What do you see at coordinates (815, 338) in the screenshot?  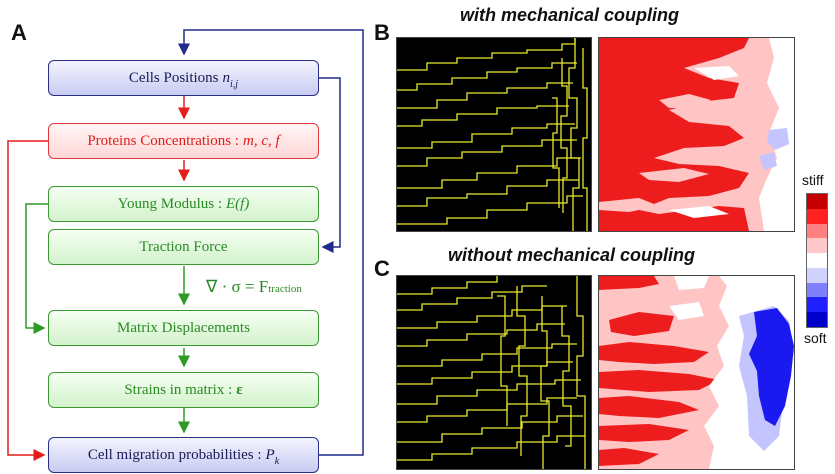 I see `legend-soft-label: soft` at bounding box center [815, 338].